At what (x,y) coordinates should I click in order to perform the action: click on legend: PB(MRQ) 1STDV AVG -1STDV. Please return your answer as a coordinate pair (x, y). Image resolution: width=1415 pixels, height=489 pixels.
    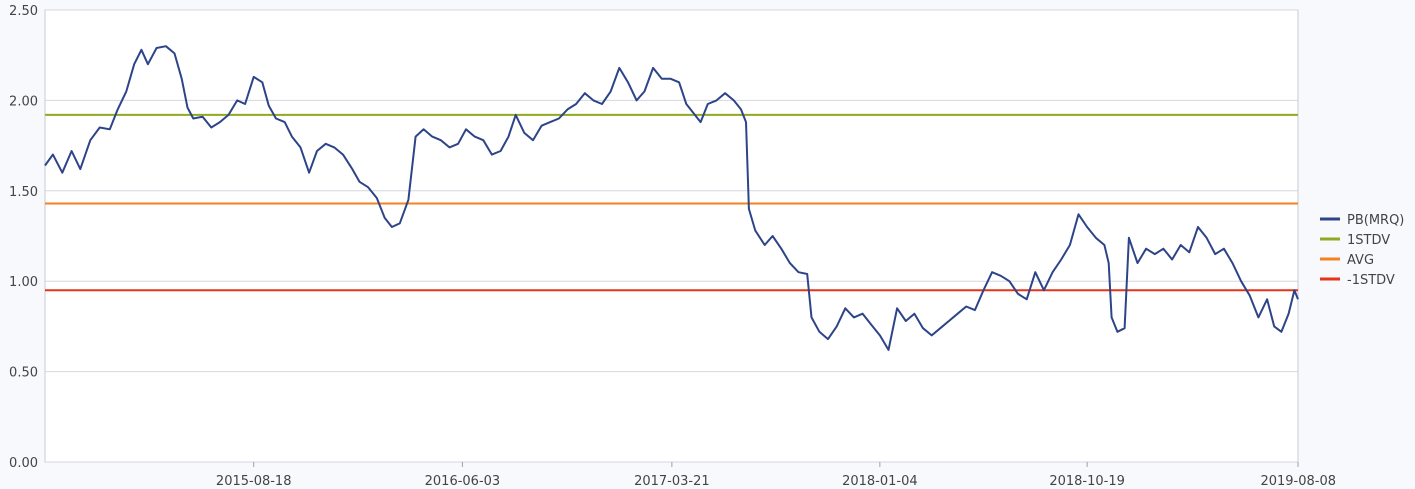
    Looking at the image, I should click on (1362, 250).